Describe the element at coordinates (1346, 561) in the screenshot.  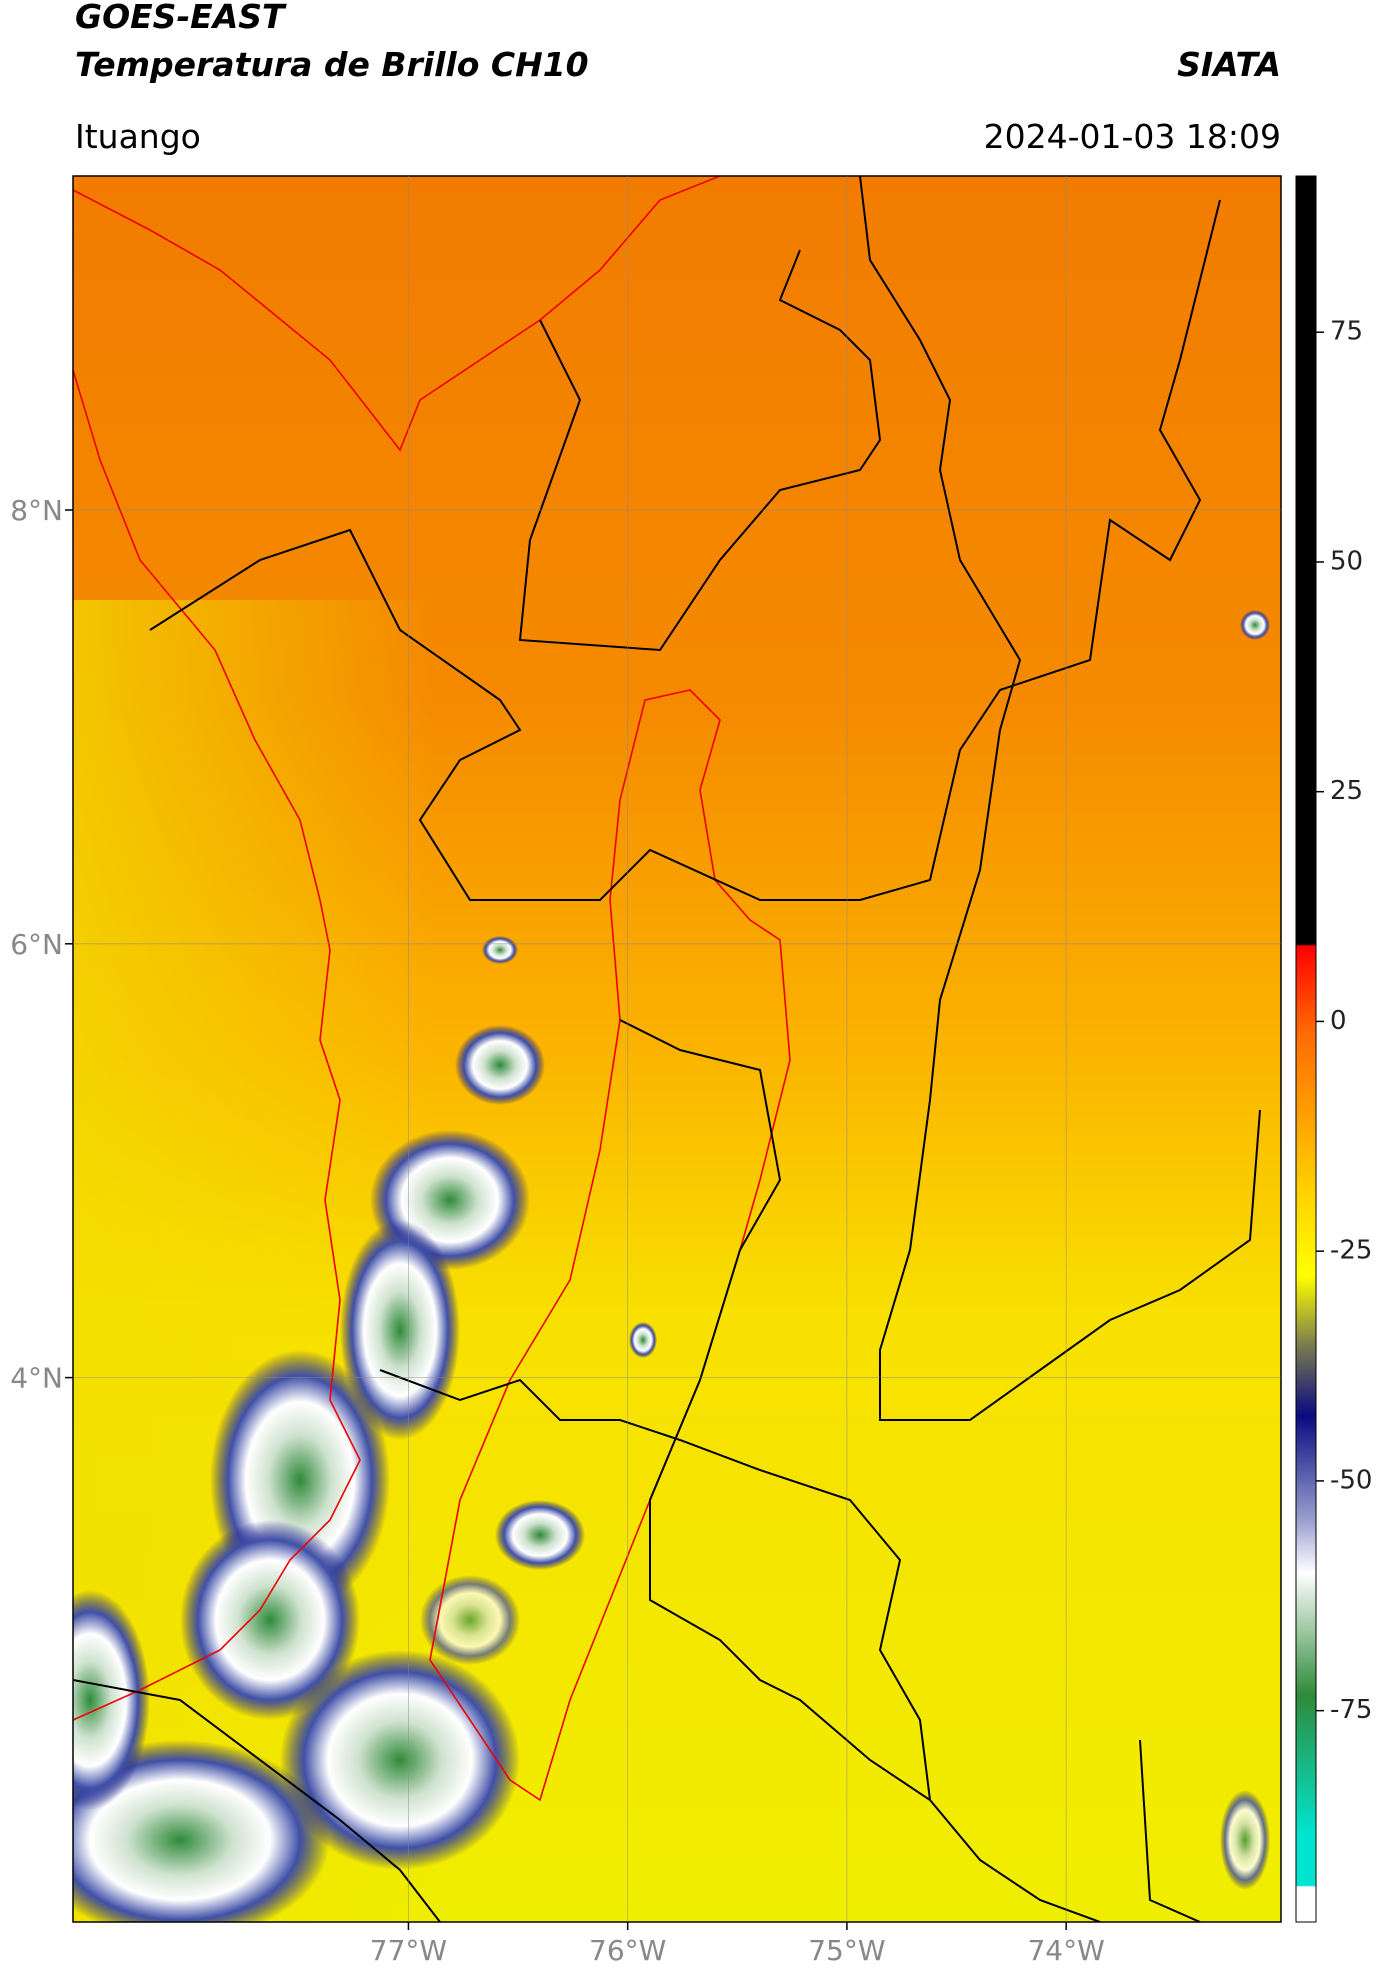
I see `colorbar-tick-label: 50` at that location.